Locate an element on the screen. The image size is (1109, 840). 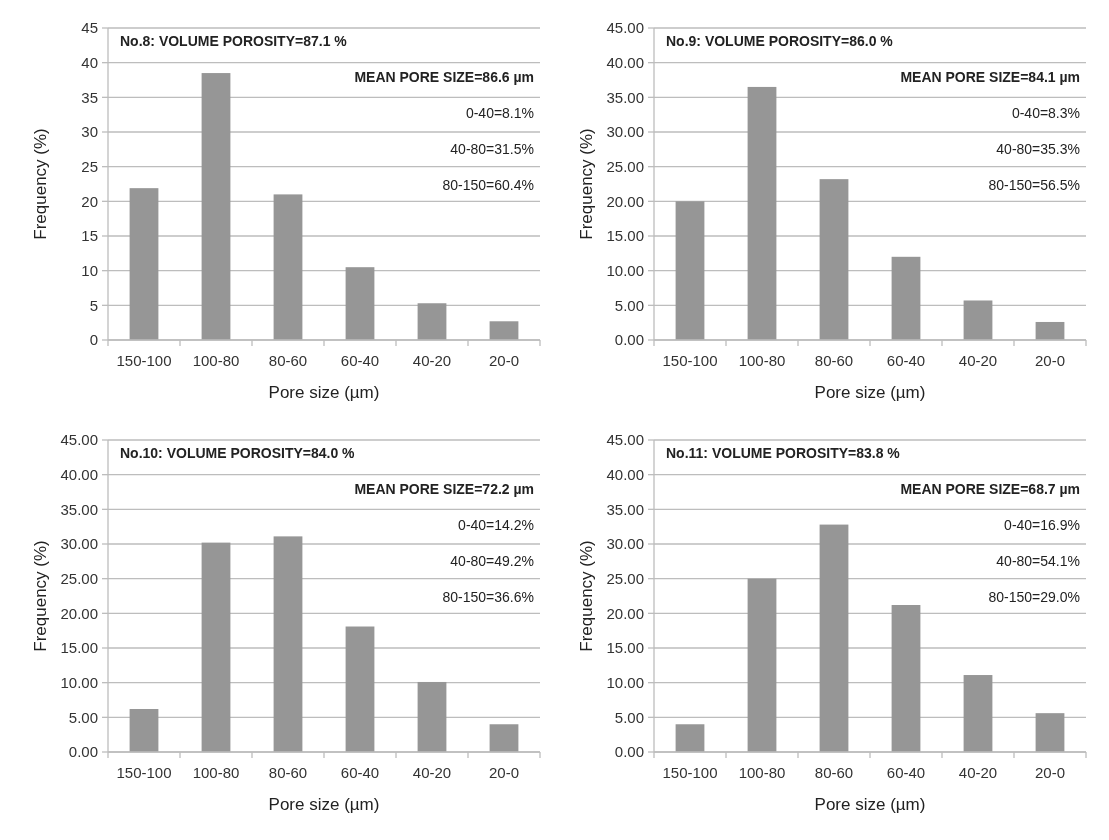
annotation: 0-40=8.1% is located at coordinates (499, 113).